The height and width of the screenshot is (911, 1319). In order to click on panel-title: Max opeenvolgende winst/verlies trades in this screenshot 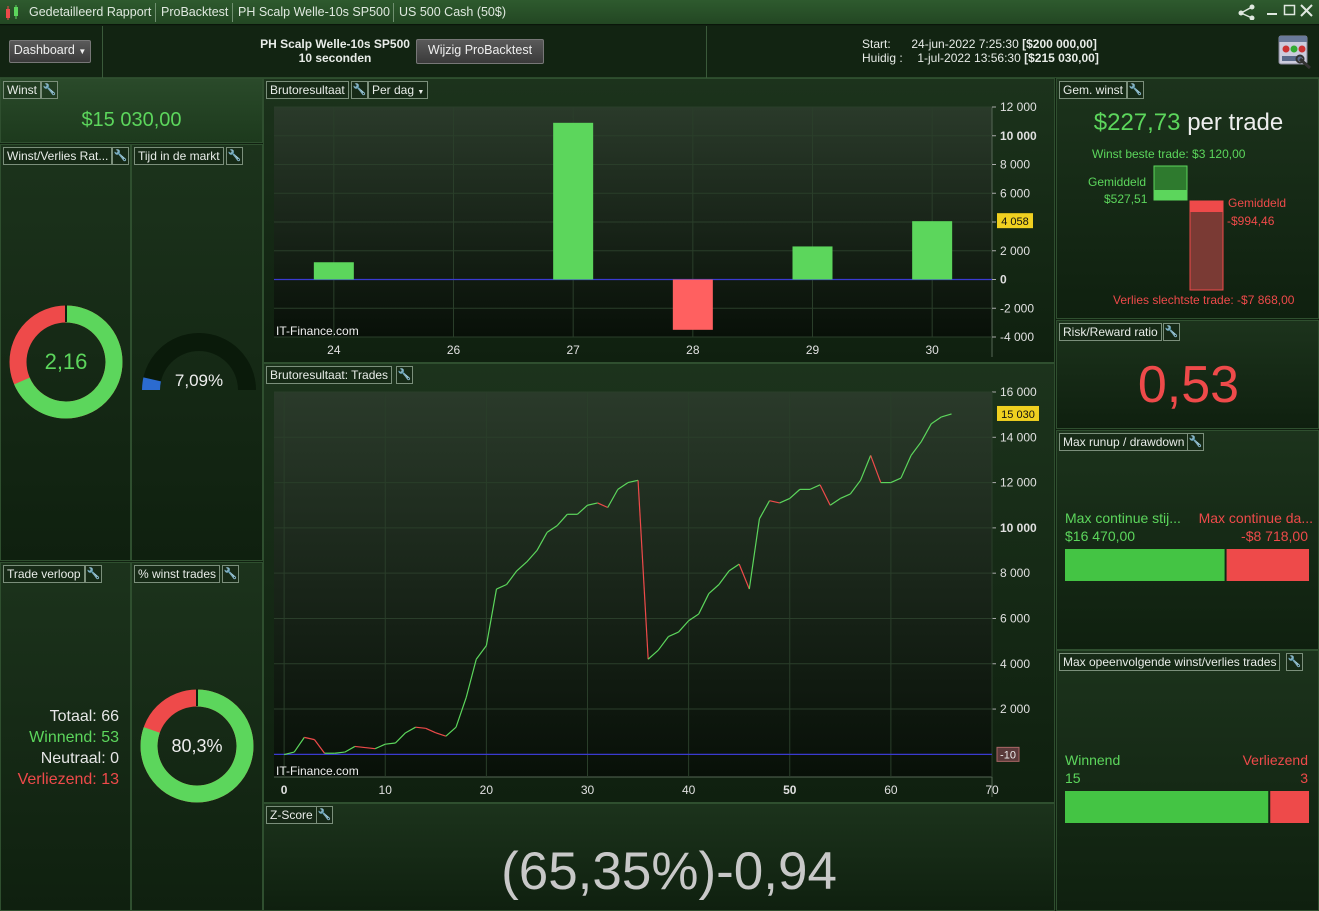, I will do `click(1170, 662)`.